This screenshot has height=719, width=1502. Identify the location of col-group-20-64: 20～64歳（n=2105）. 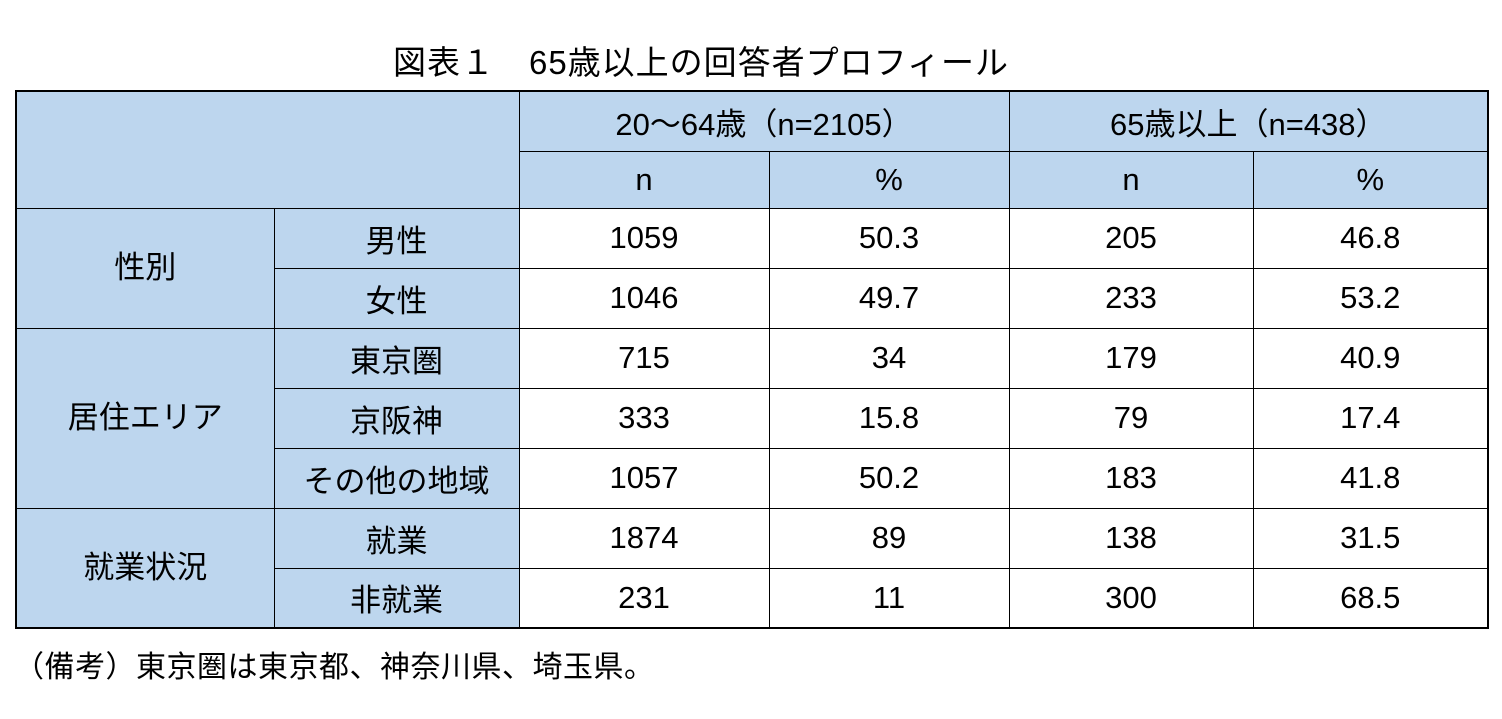
(764, 121).